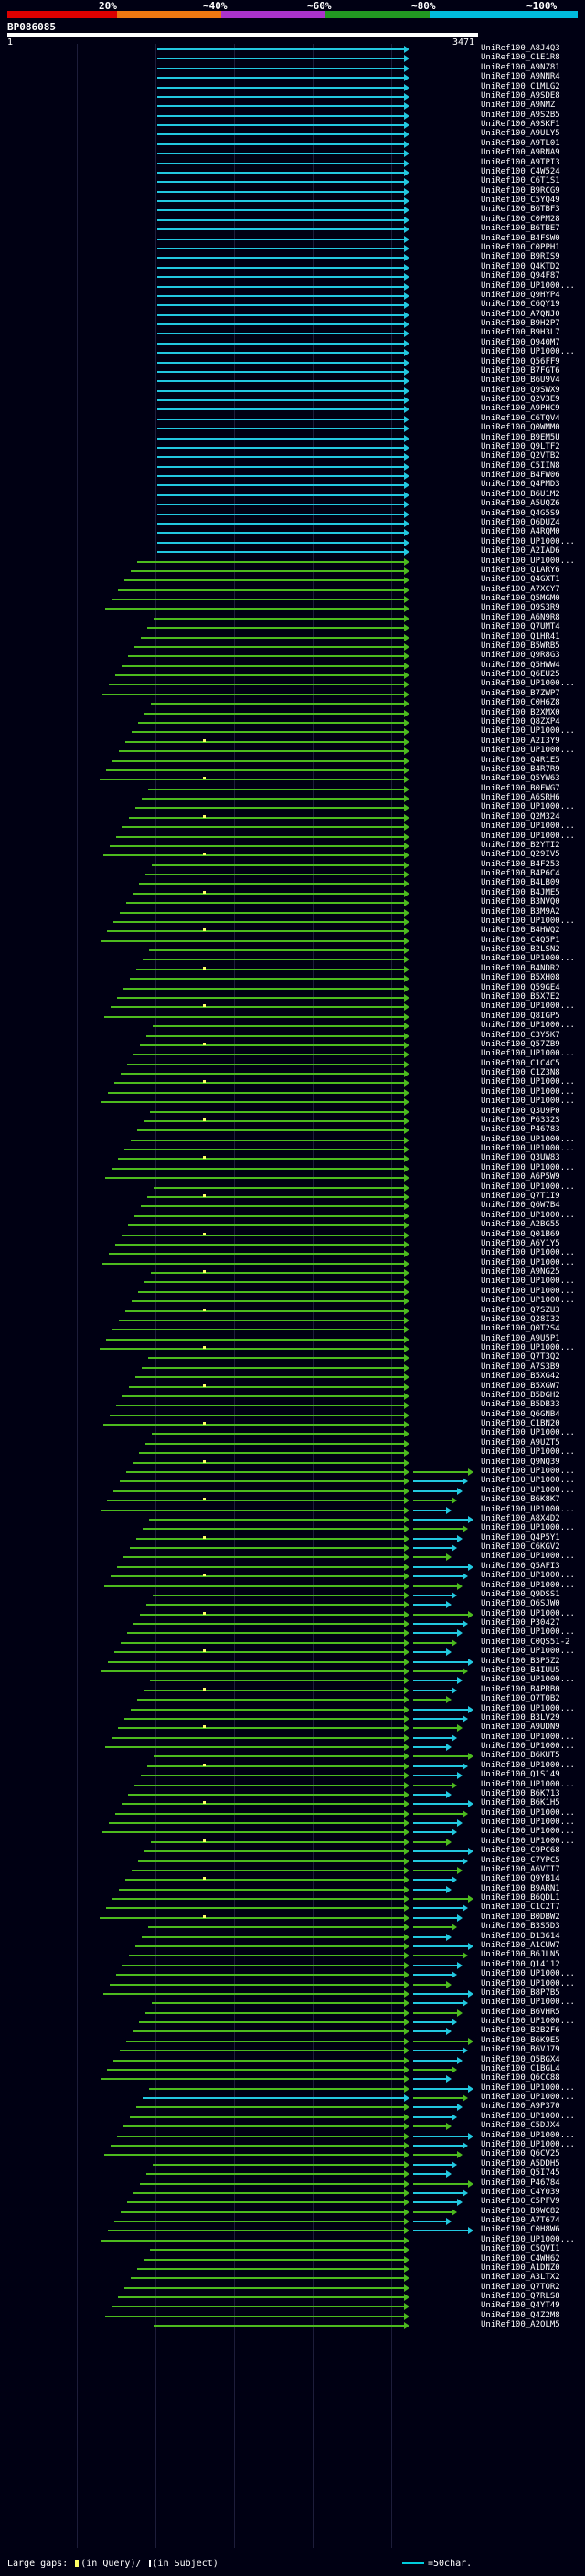  Describe the element at coordinates (520, 437) in the screenshot. I see `hit-link: UniRef100_B9EM5U` at that location.